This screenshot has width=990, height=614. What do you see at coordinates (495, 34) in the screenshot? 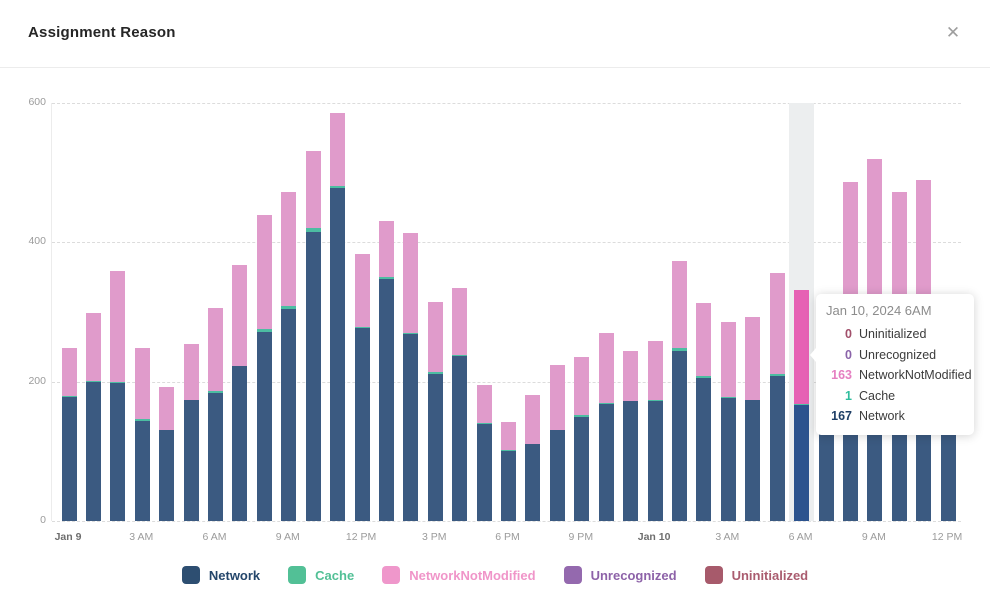
I see `modal-header: Assignment Reason ✕` at bounding box center [495, 34].